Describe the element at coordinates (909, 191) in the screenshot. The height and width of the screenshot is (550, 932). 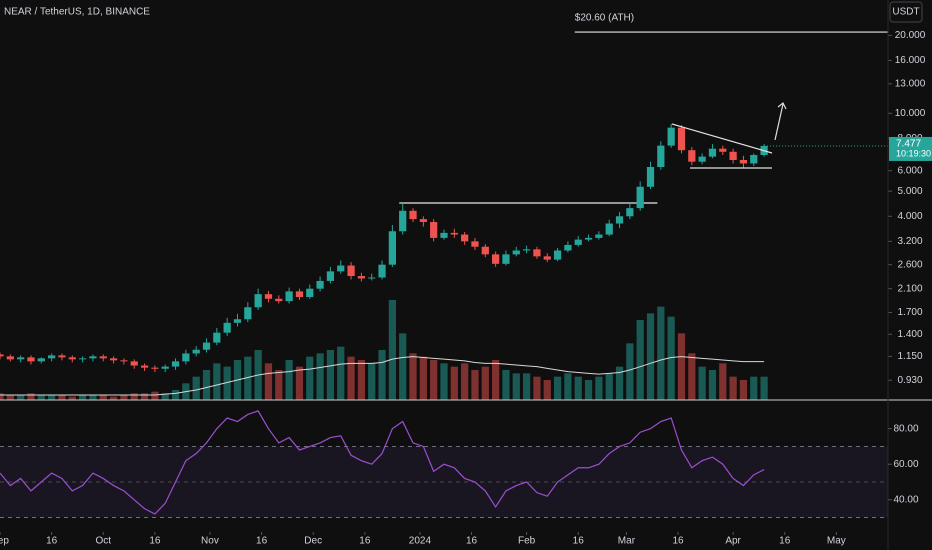
I see `price-tick-label: 5.000` at that location.